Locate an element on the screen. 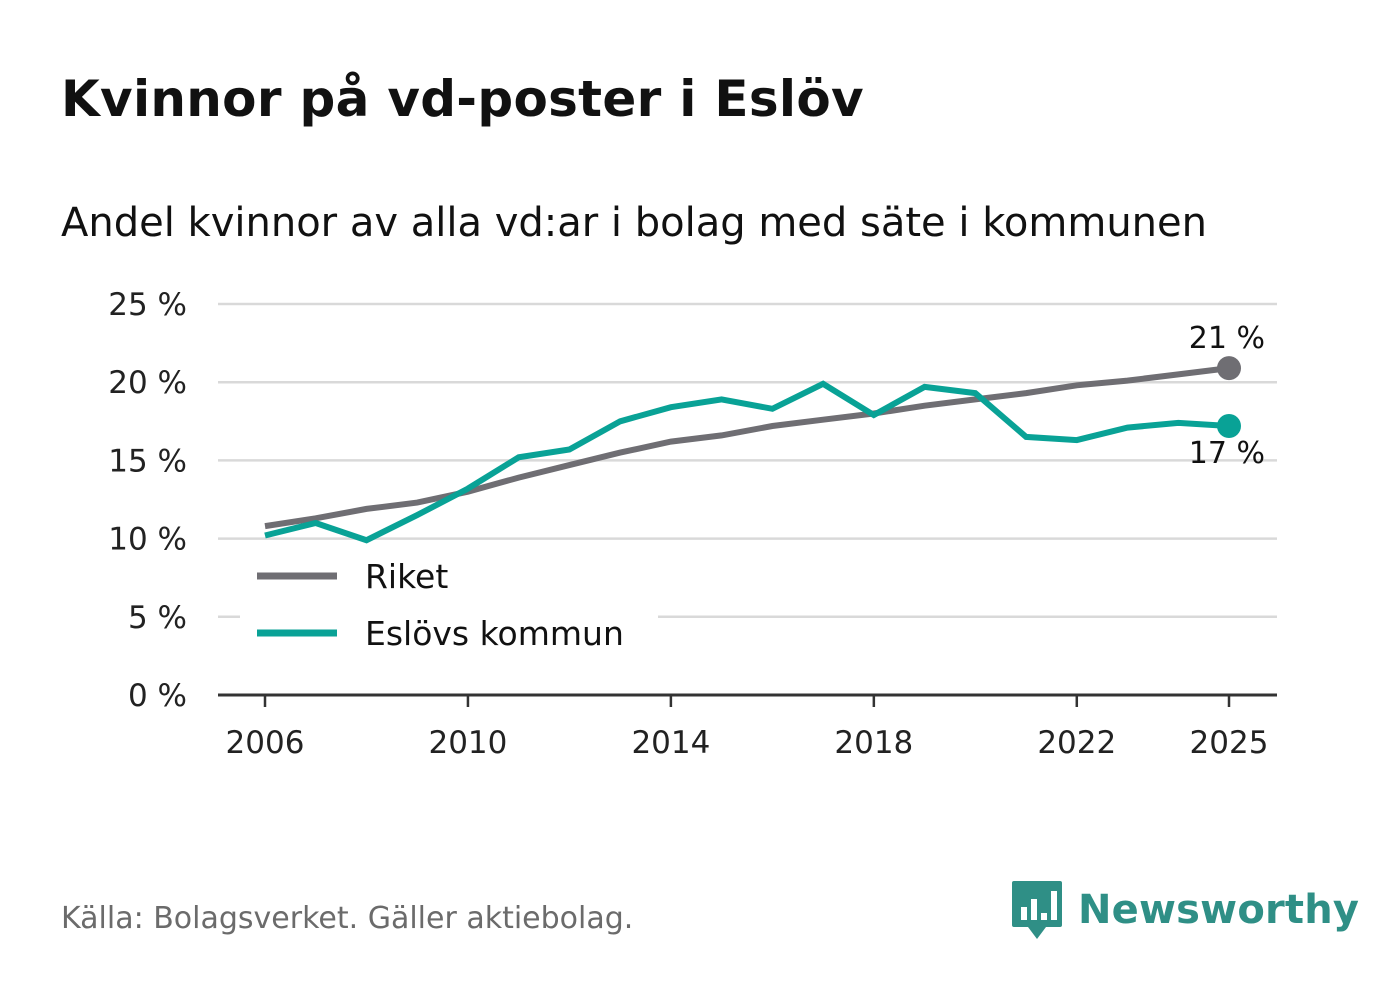  series-lines is located at coordinates (752, 450).